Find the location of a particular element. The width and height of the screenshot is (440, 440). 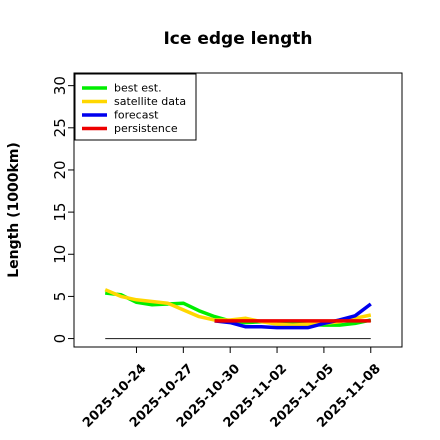

legend-label: forecast is located at coordinates (136, 115).